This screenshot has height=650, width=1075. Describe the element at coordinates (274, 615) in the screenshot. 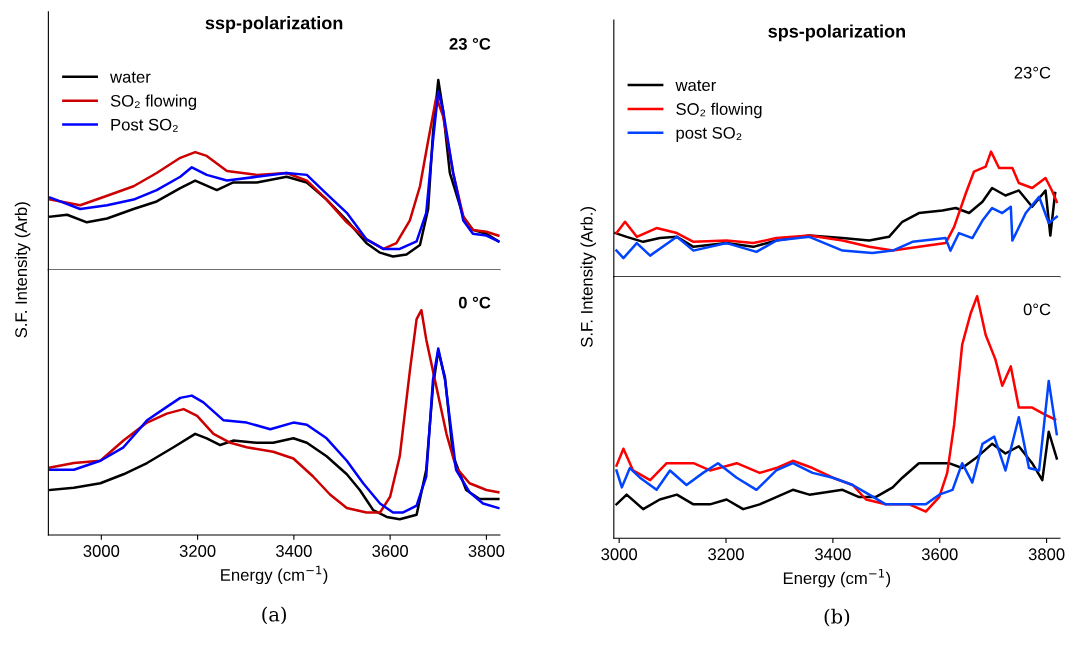

I see `text: (a)` at that location.